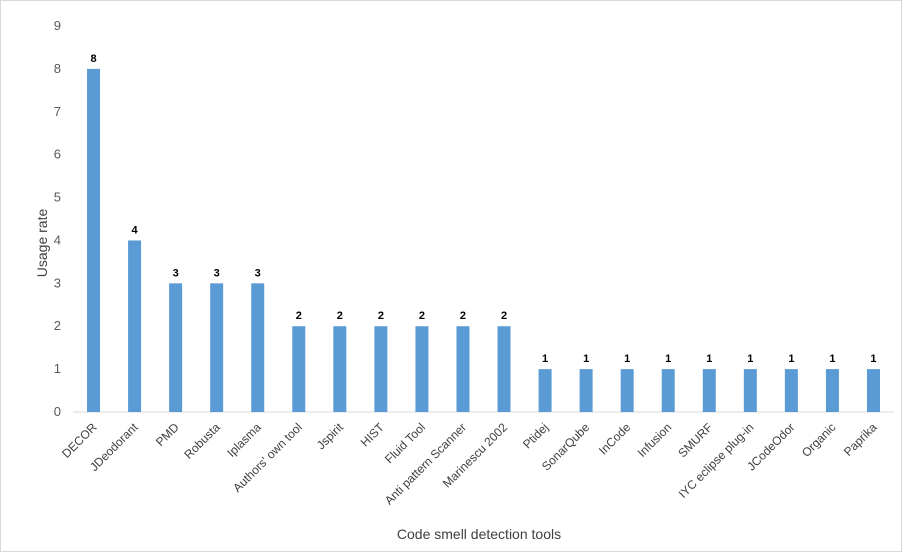 The image size is (902, 553). I want to click on y-tick-label: 9, so click(57, 25).